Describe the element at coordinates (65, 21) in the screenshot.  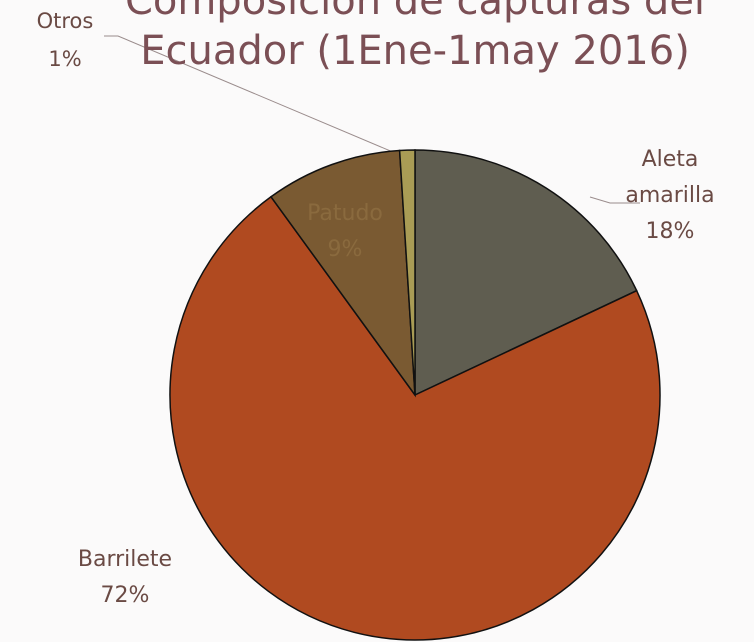
I see `slice-name: Otros` at that location.